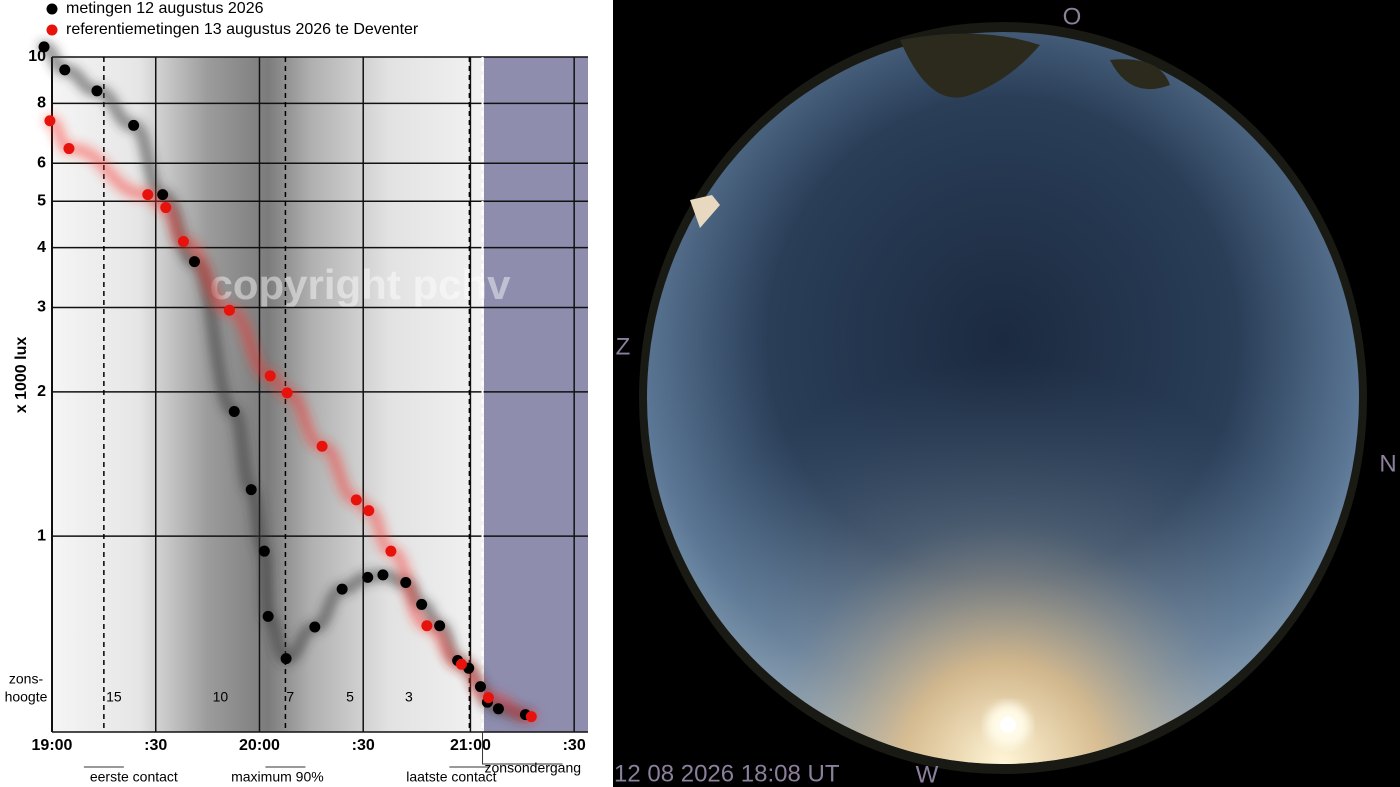 The height and width of the screenshot is (787, 1400). I want to click on sun-altitude-value: 5, so click(350, 697).